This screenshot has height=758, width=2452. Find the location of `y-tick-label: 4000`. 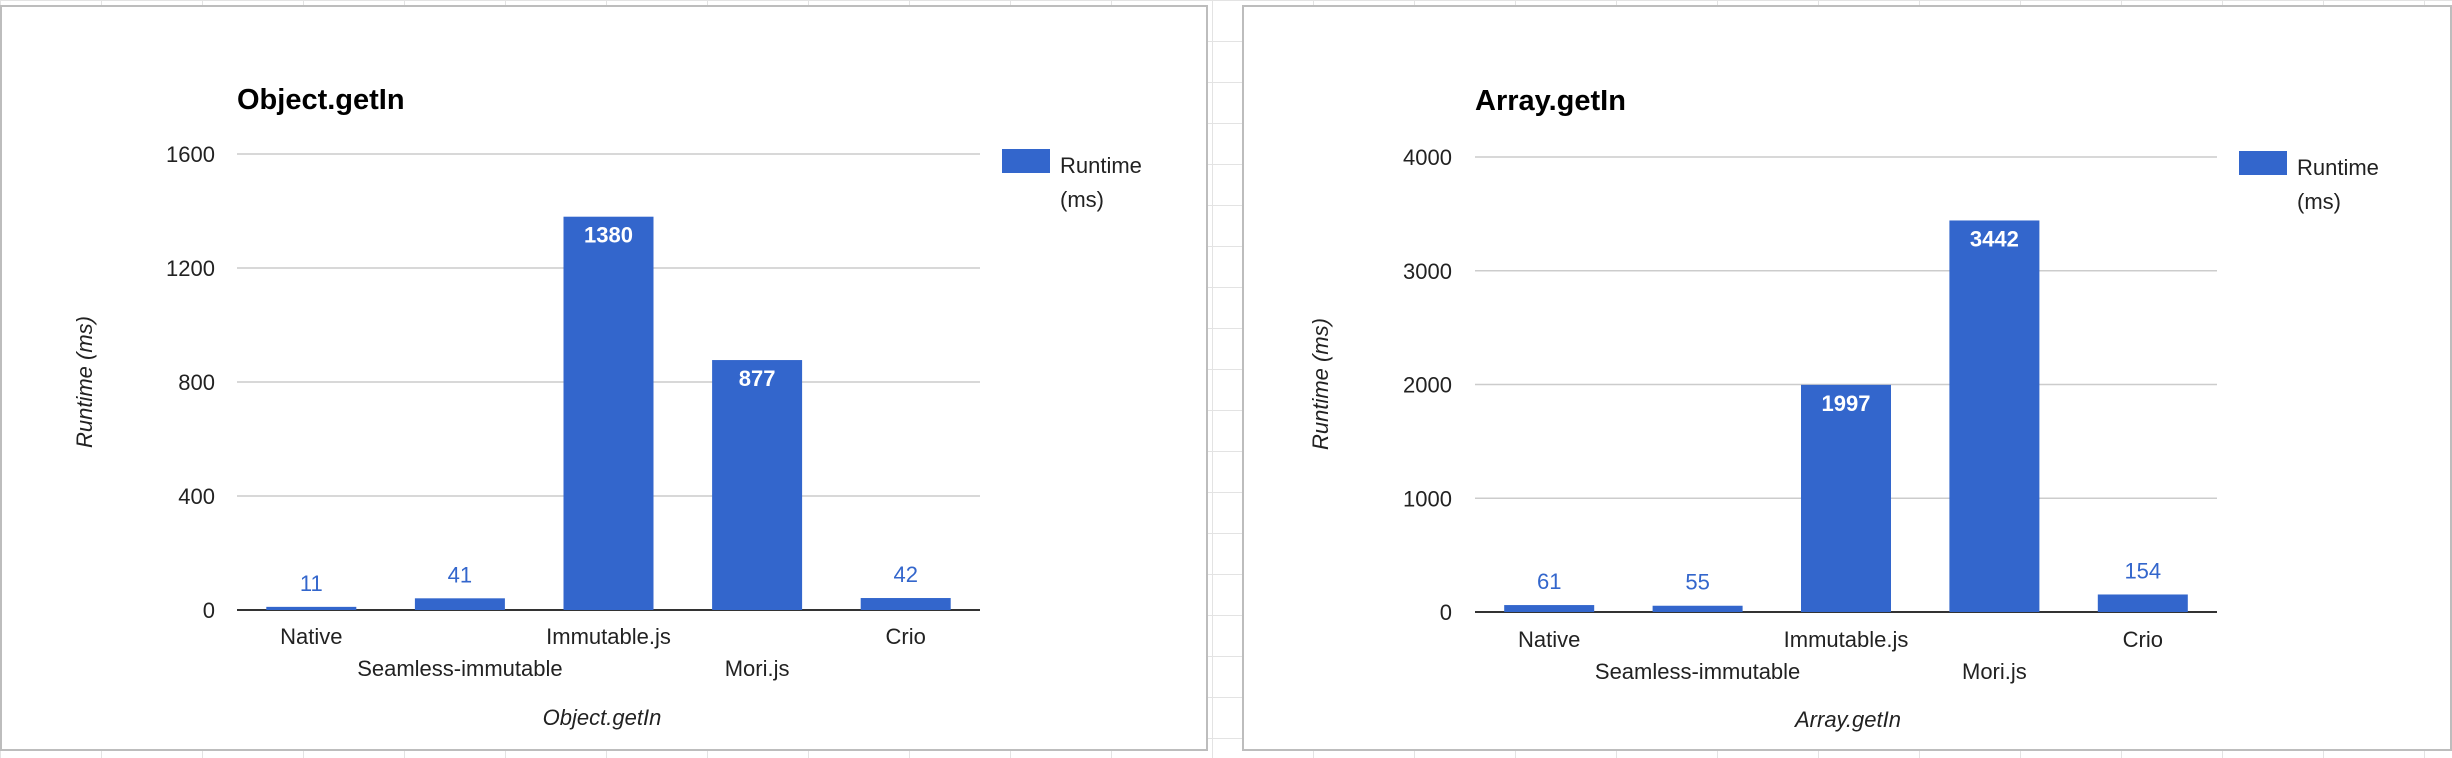

y-tick-label: 4000 is located at coordinates (1427, 157).